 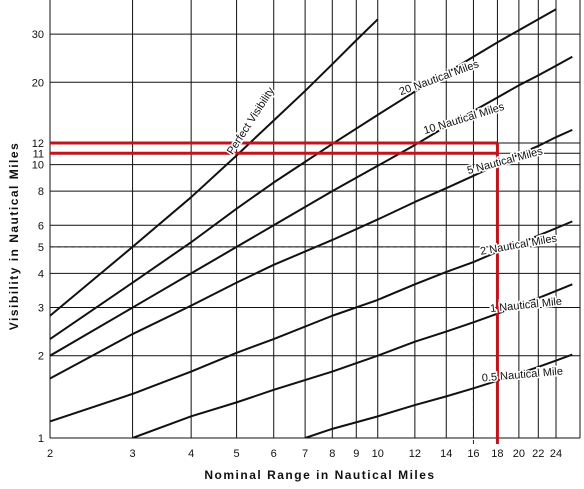 I want to click on y-tick-label: 3, so click(x=41, y=309).